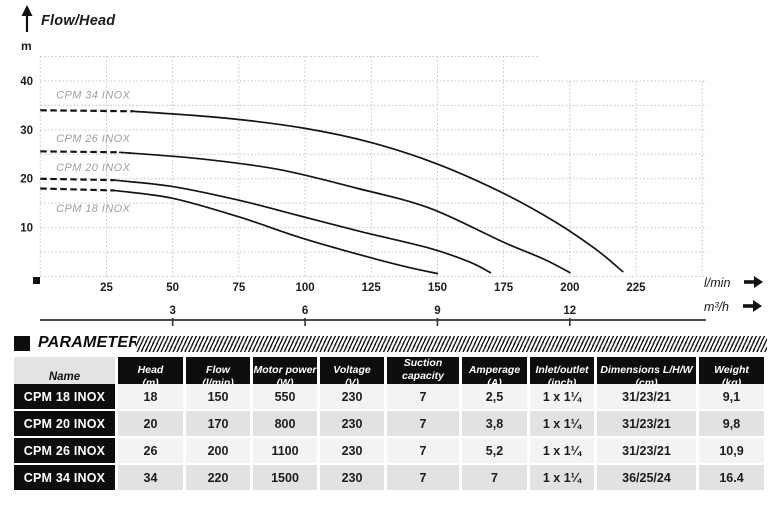  What do you see at coordinates (218, 396) in the screenshot?
I see `data-cell: 150` at bounding box center [218, 396].